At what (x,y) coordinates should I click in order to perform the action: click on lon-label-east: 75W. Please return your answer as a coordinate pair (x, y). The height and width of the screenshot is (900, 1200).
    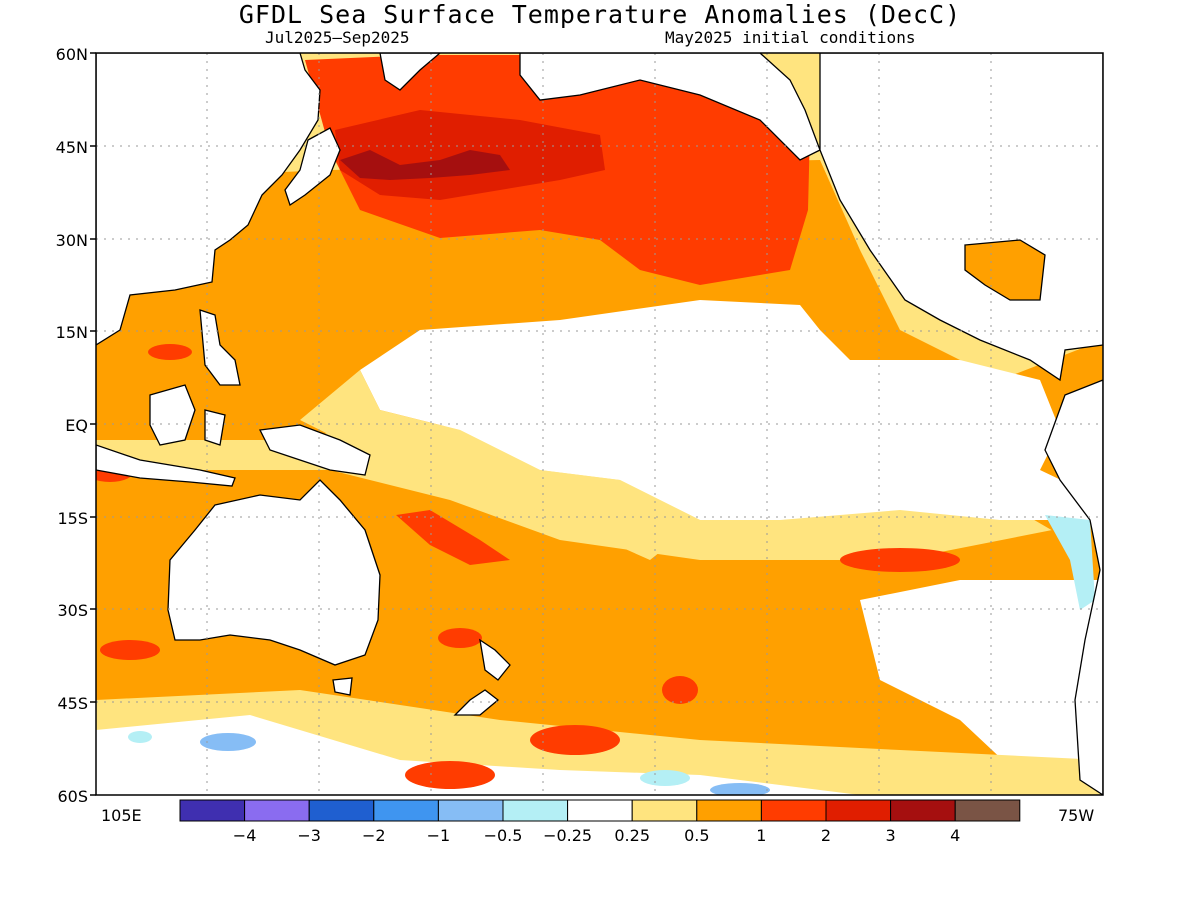
    Looking at the image, I should click on (1076, 815).